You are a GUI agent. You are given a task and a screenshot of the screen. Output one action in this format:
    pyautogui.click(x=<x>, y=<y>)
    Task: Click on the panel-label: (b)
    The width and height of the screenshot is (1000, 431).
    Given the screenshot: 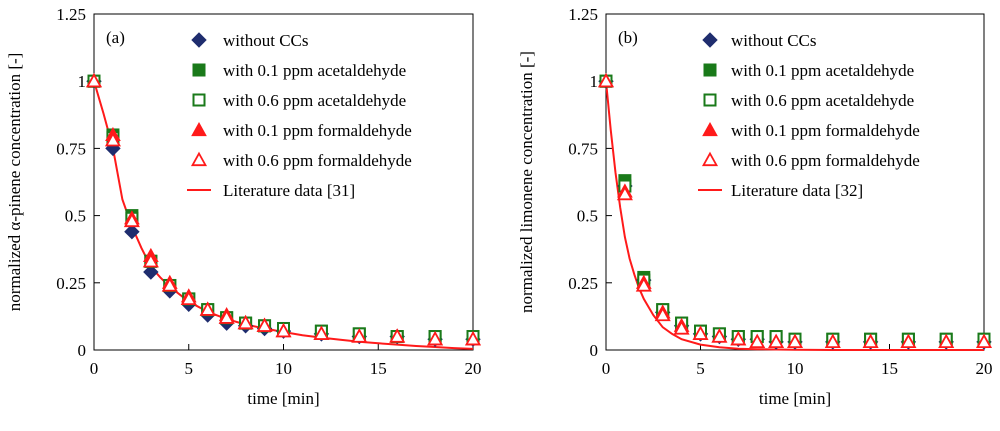 What is the action you would take?
    pyautogui.click(x=628, y=37)
    